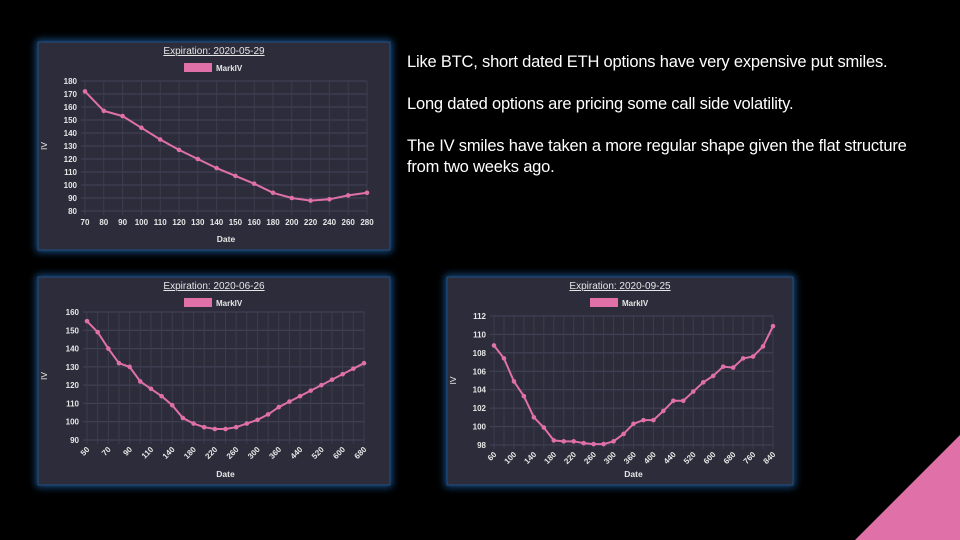  Describe the element at coordinates (72, 211) in the screenshot. I see `y-tick-label: 80` at that location.